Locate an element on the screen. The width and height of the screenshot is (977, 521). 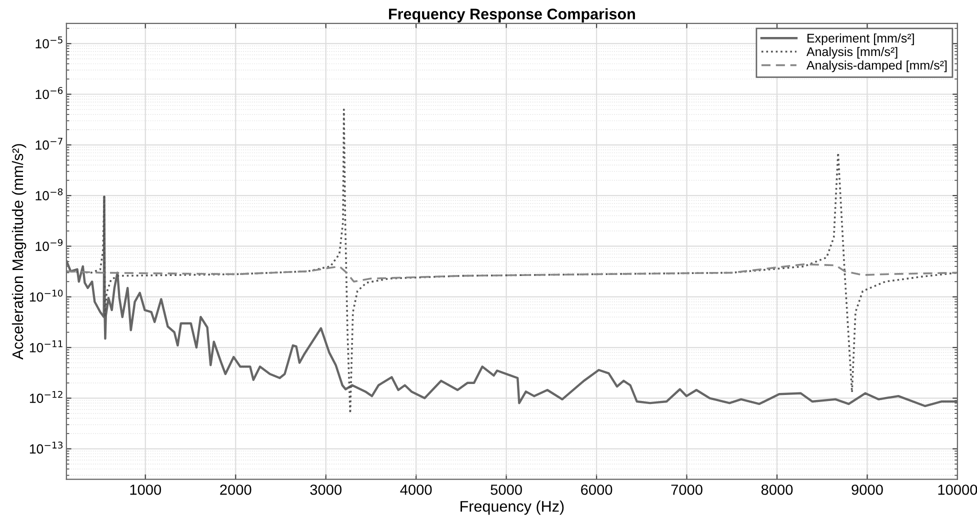
x-tick-label: 8000 is located at coordinates (777, 489).